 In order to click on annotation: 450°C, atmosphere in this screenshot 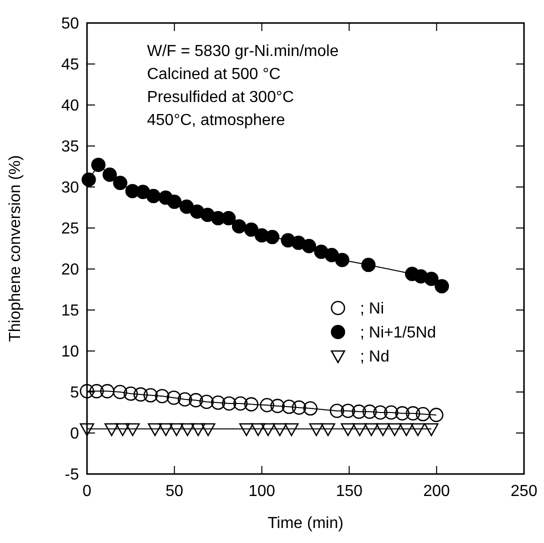, I will do `click(216, 120)`.